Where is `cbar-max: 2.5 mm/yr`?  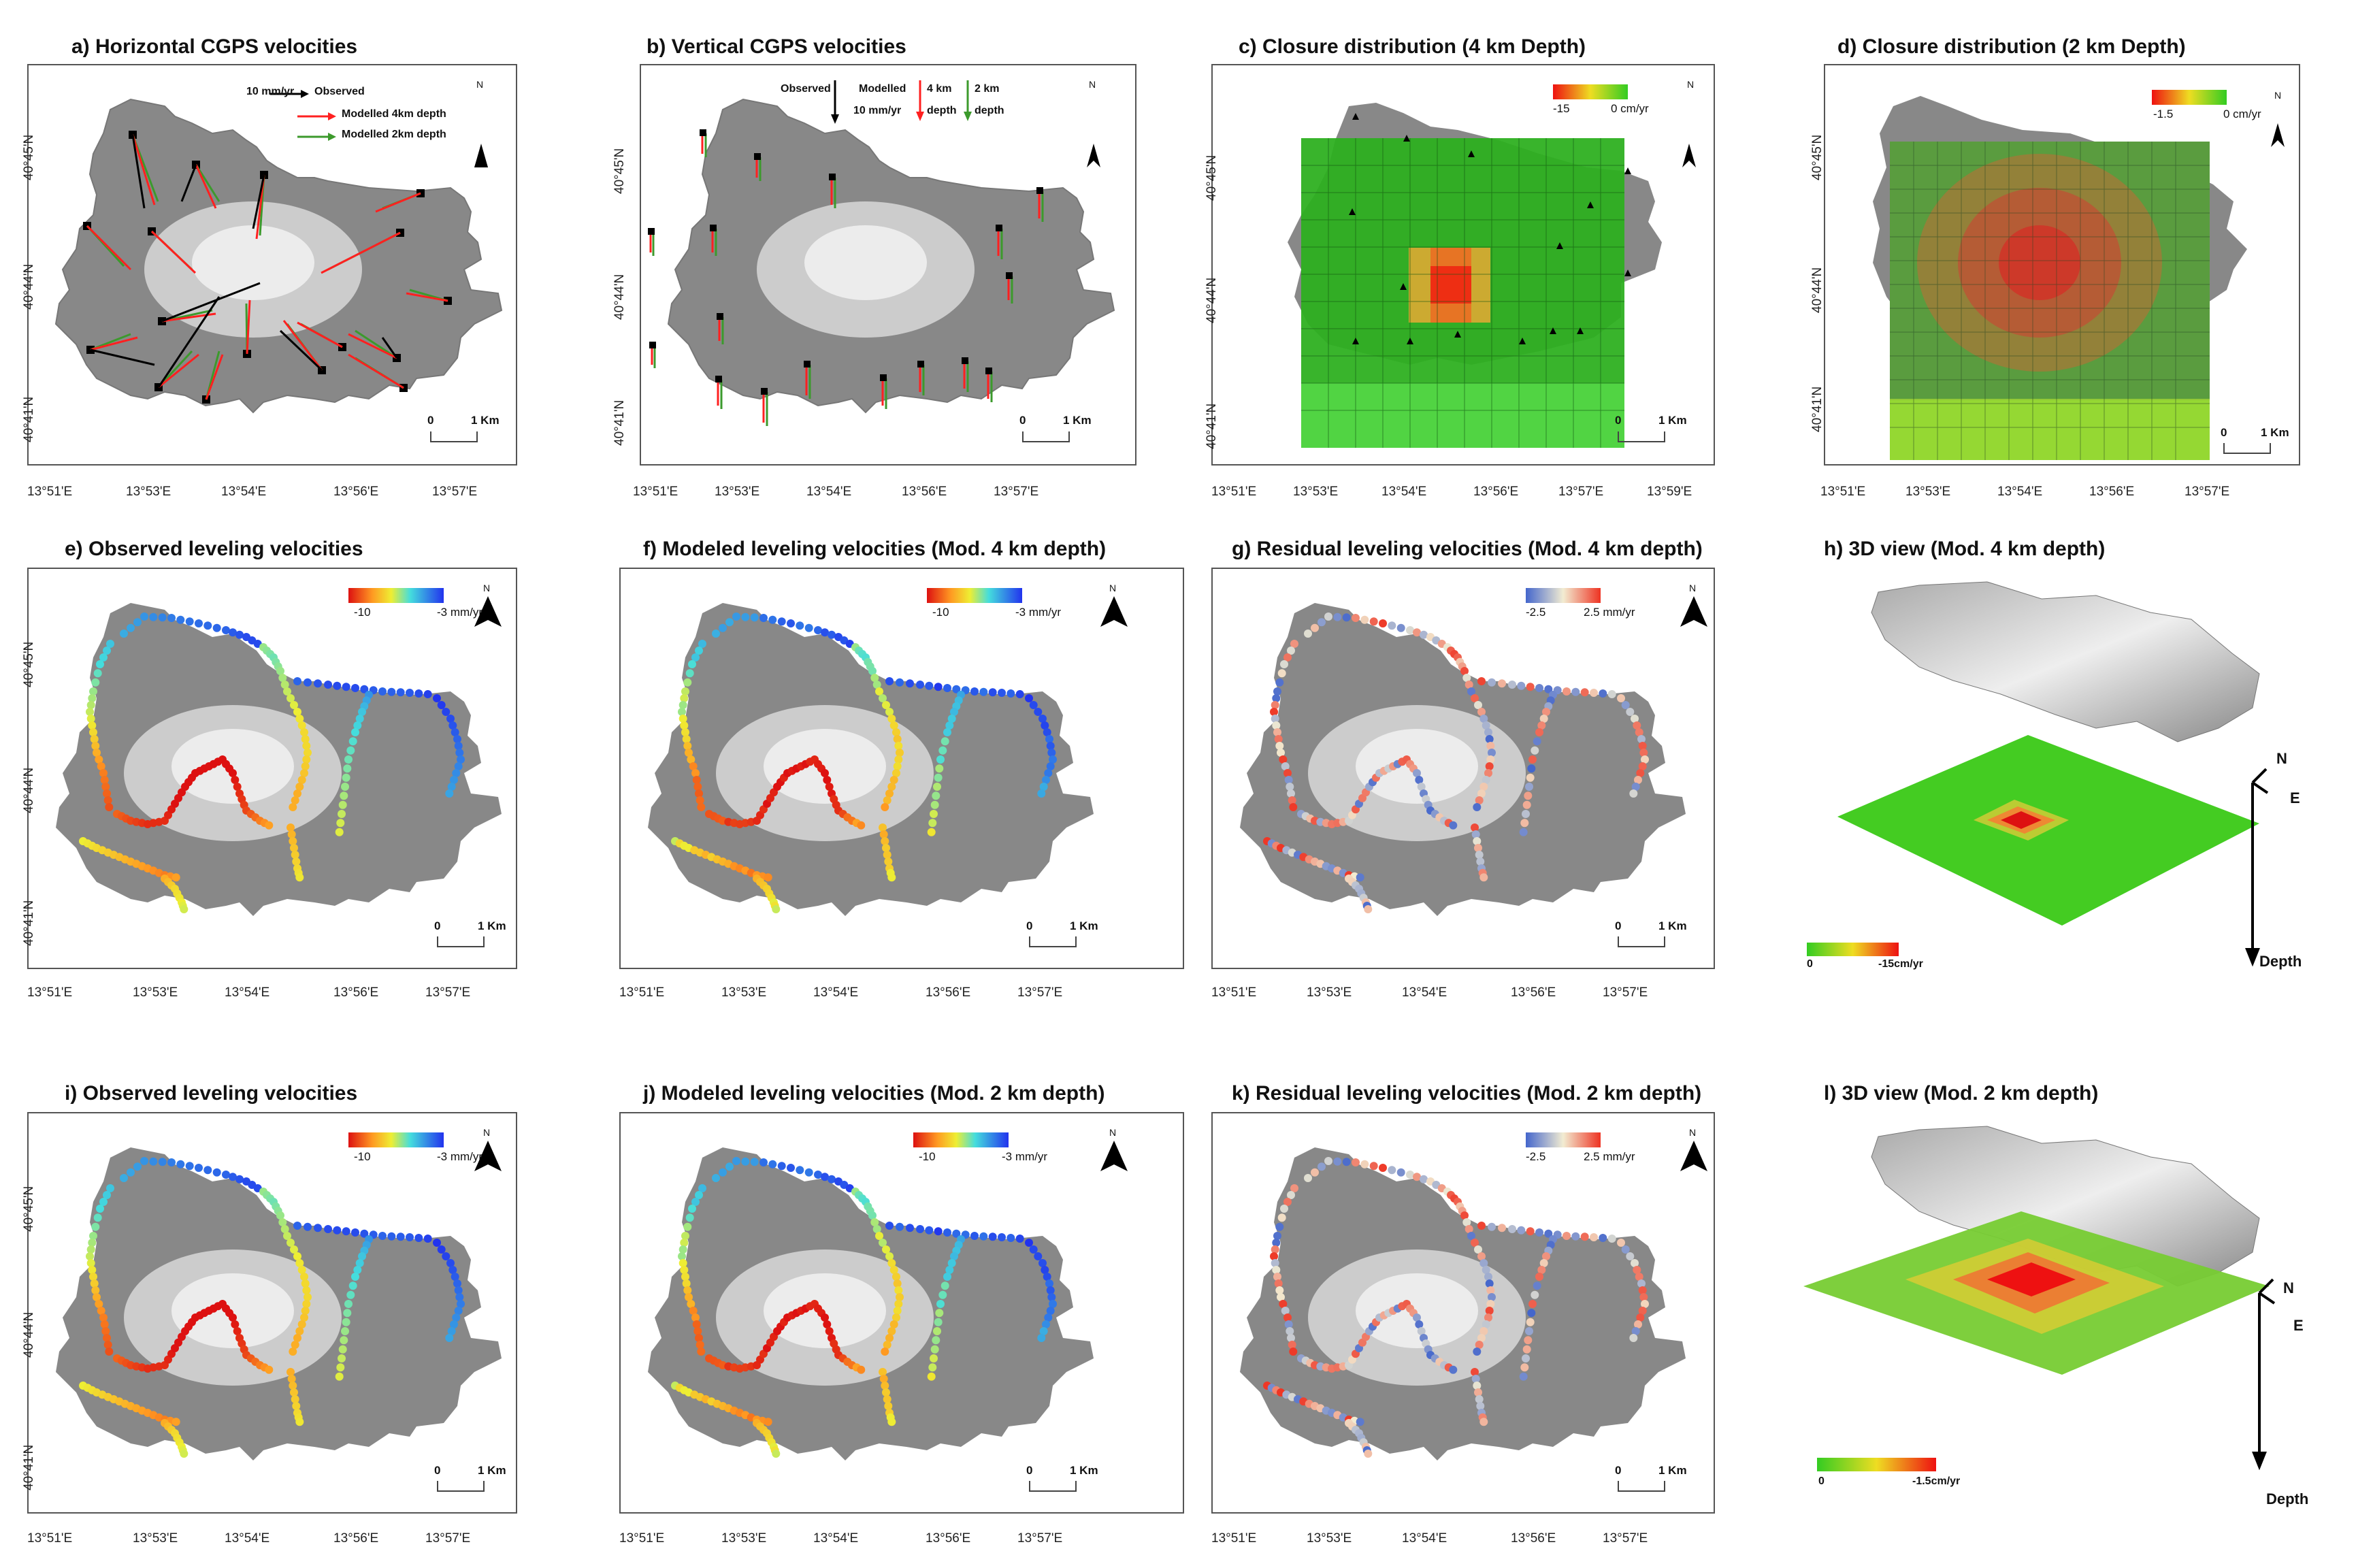
cbar-max: 2.5 mm/yr is located at coordinates (1609, 612).